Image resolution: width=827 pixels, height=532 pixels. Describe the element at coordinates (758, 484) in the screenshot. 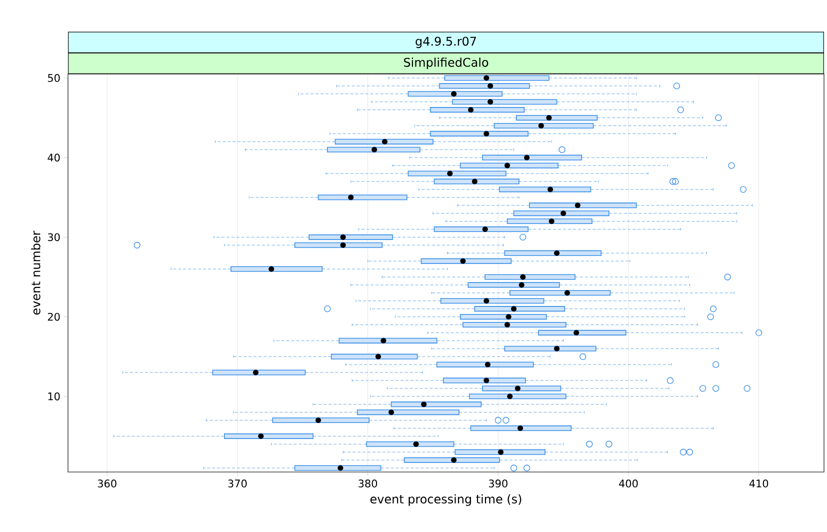

I see `x-tick-label: 410` at that location.